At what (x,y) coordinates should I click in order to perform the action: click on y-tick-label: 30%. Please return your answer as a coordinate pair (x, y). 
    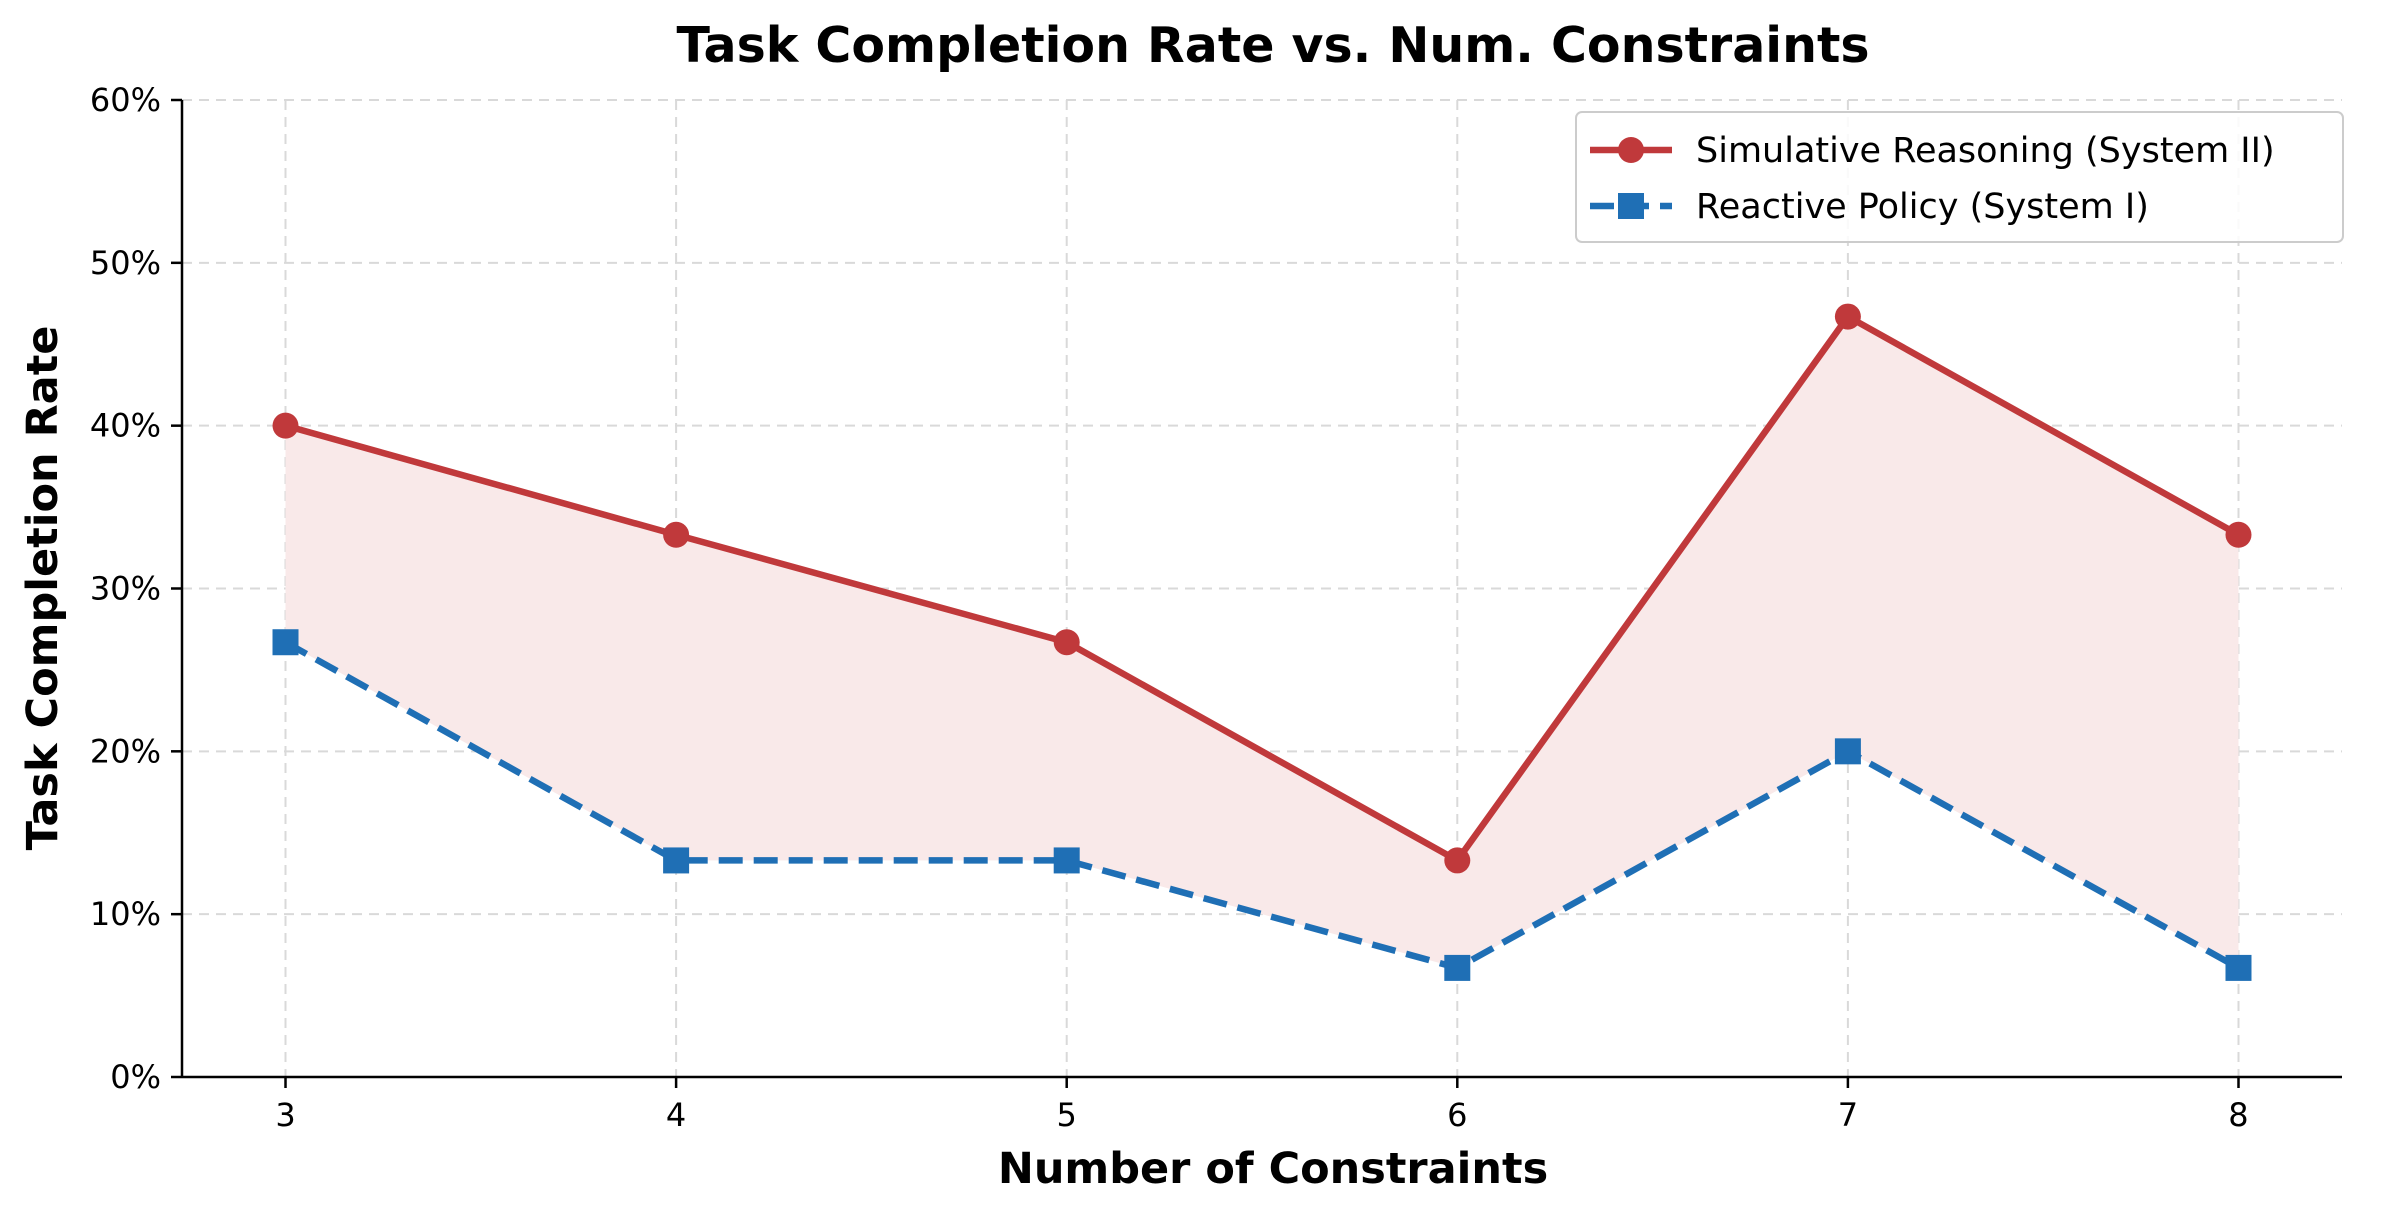
    Looking at the image, I should click on (125, 589).